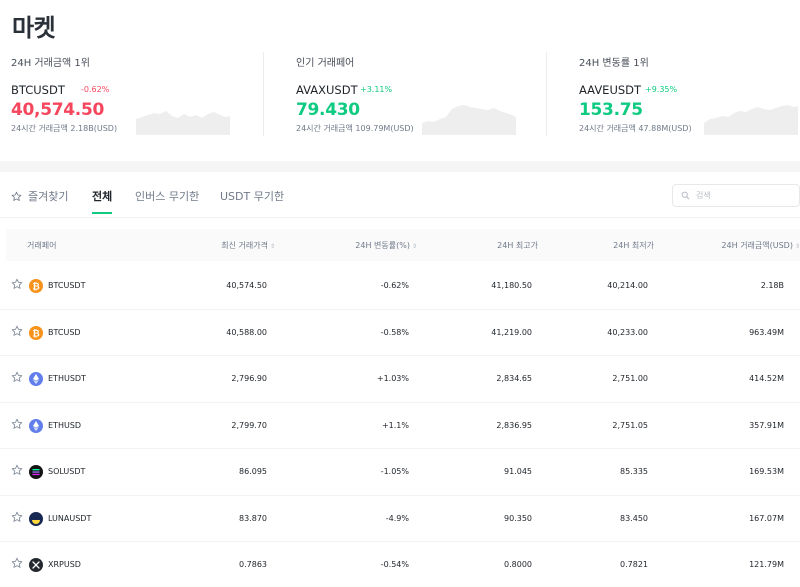 The height and width of the screenshot is (587, 800). Describe the element at coordinates (766, 518) in the screenshot. I see `volume-24h: 167.07M` at that location.